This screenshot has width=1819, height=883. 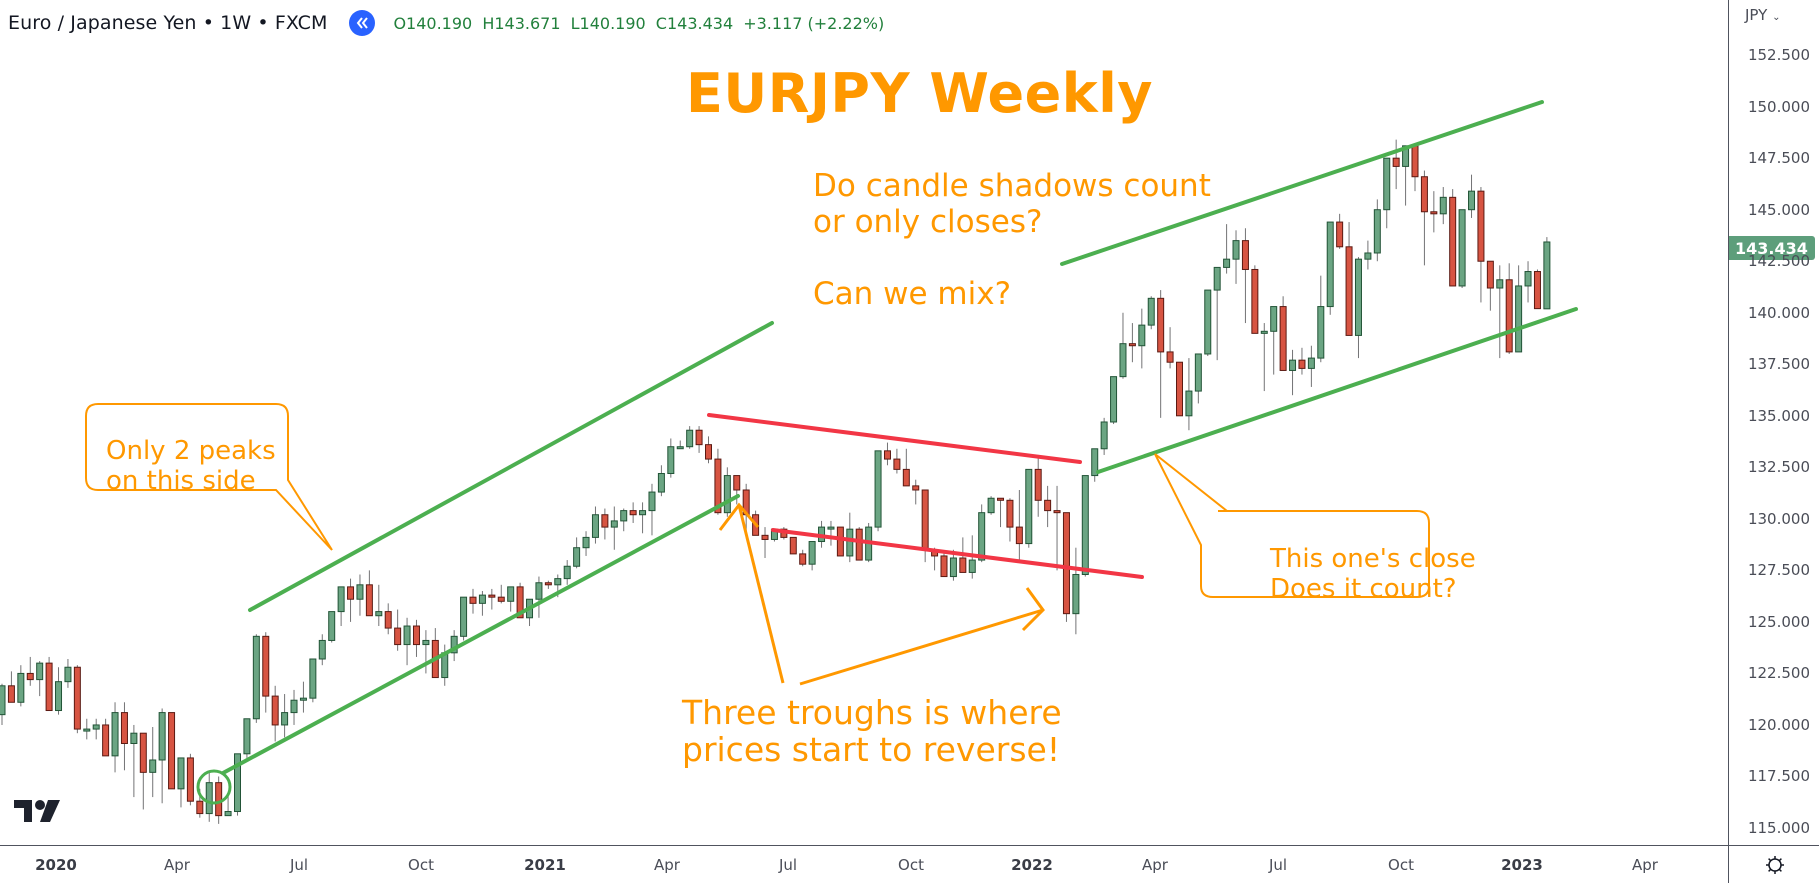 I want to click on swing-low-circle, so click(x=214, y=787).